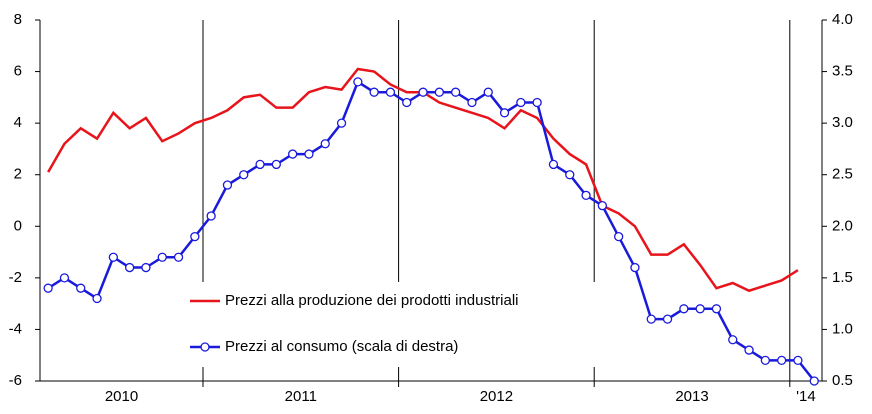  Describe the element at coordinates (18, 19) in the screenshot. I see `y-tick-label: 8` at that location.